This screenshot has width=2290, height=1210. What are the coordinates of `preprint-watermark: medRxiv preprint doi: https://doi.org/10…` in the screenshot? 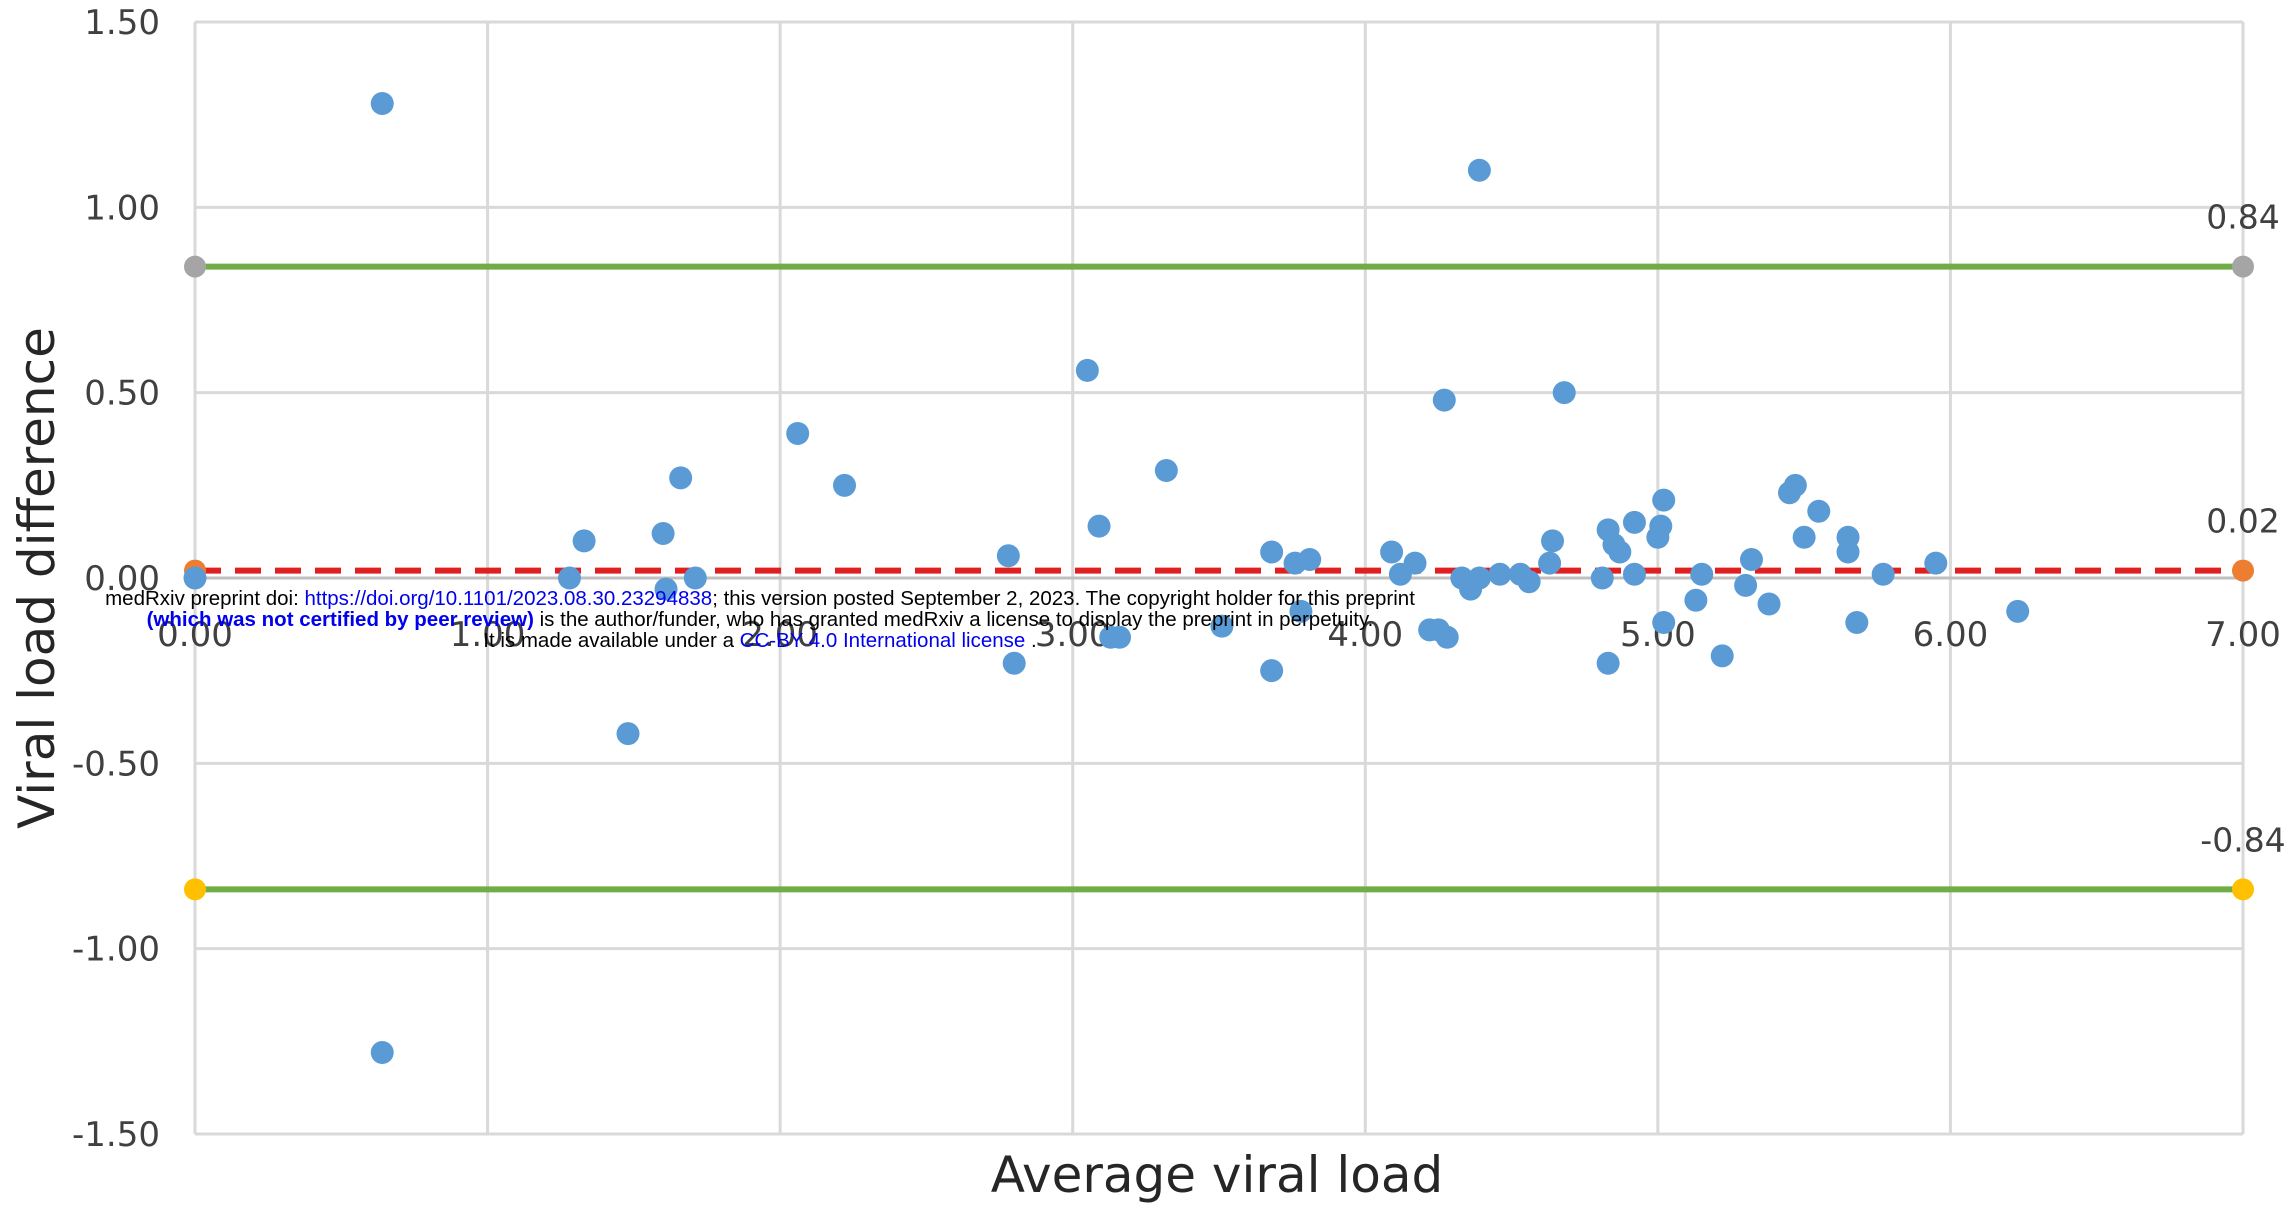 It's located at (760, 619).